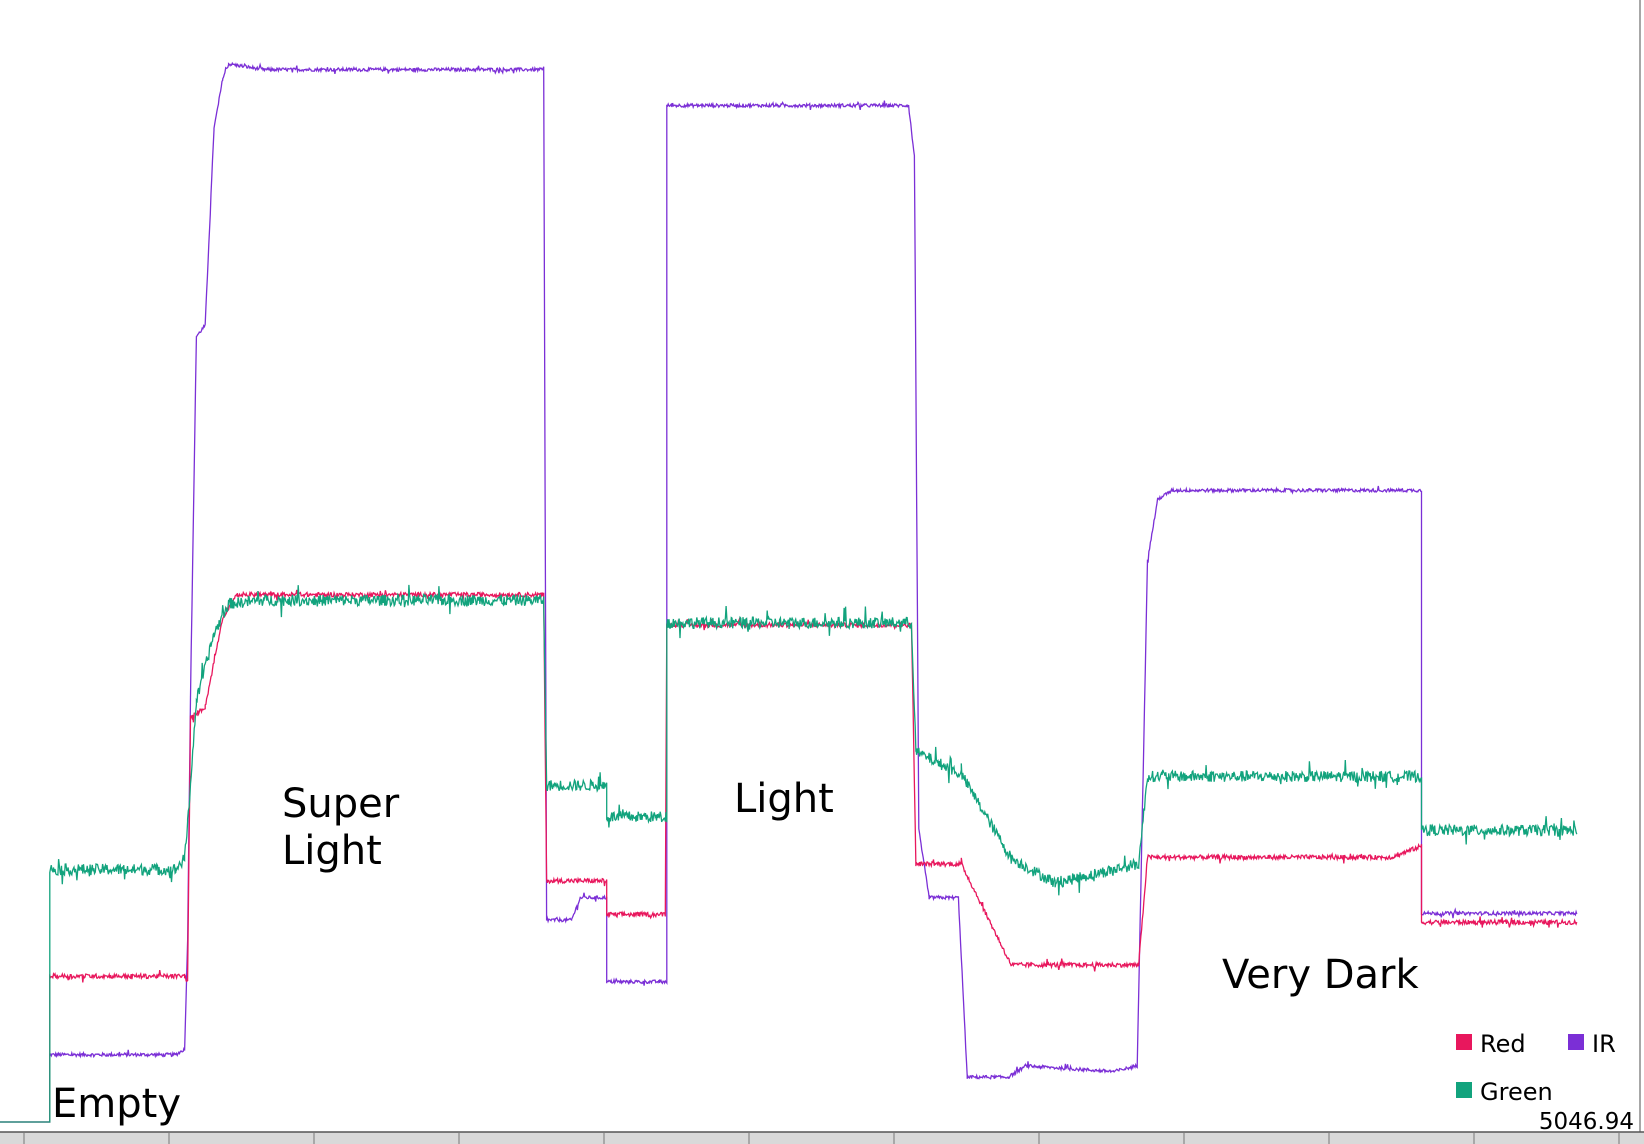 The width and height of the screenshot is (1644, 1144). Describe the element at coordinates (341, 804) in the screenshot. I see `annotation-super: Super` at that location.